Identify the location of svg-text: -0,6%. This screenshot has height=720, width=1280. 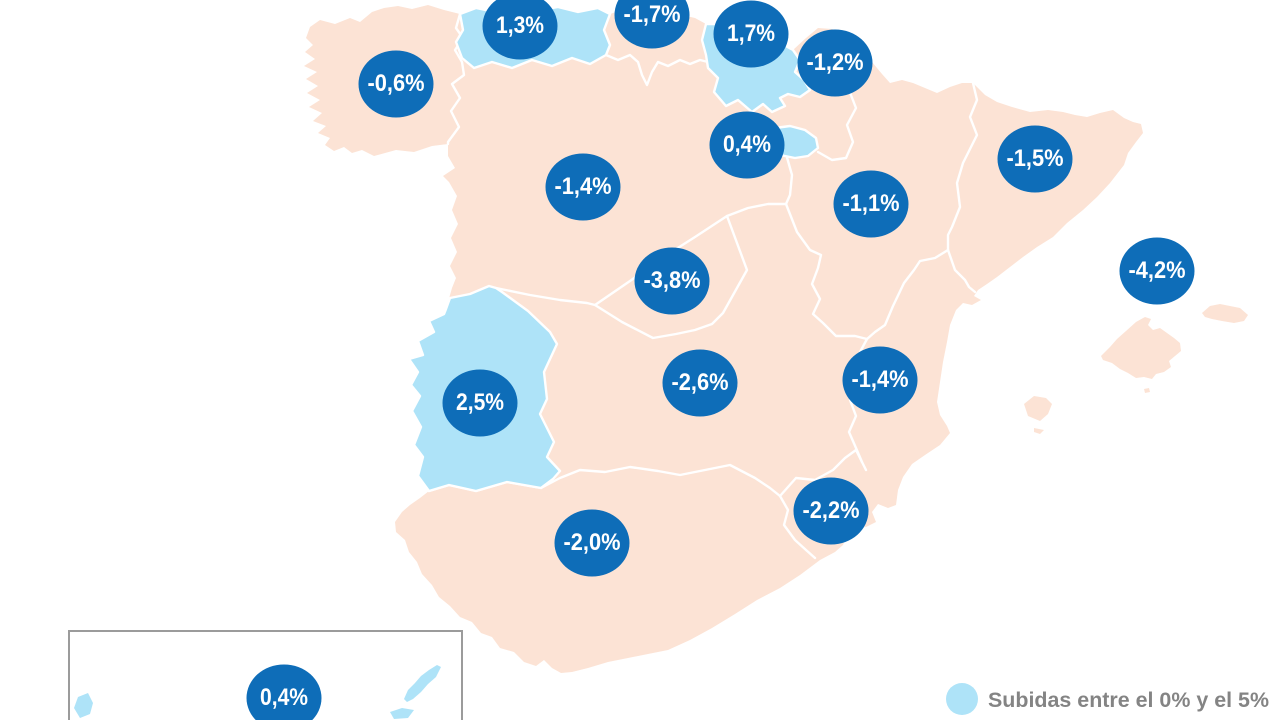
(396, 83).